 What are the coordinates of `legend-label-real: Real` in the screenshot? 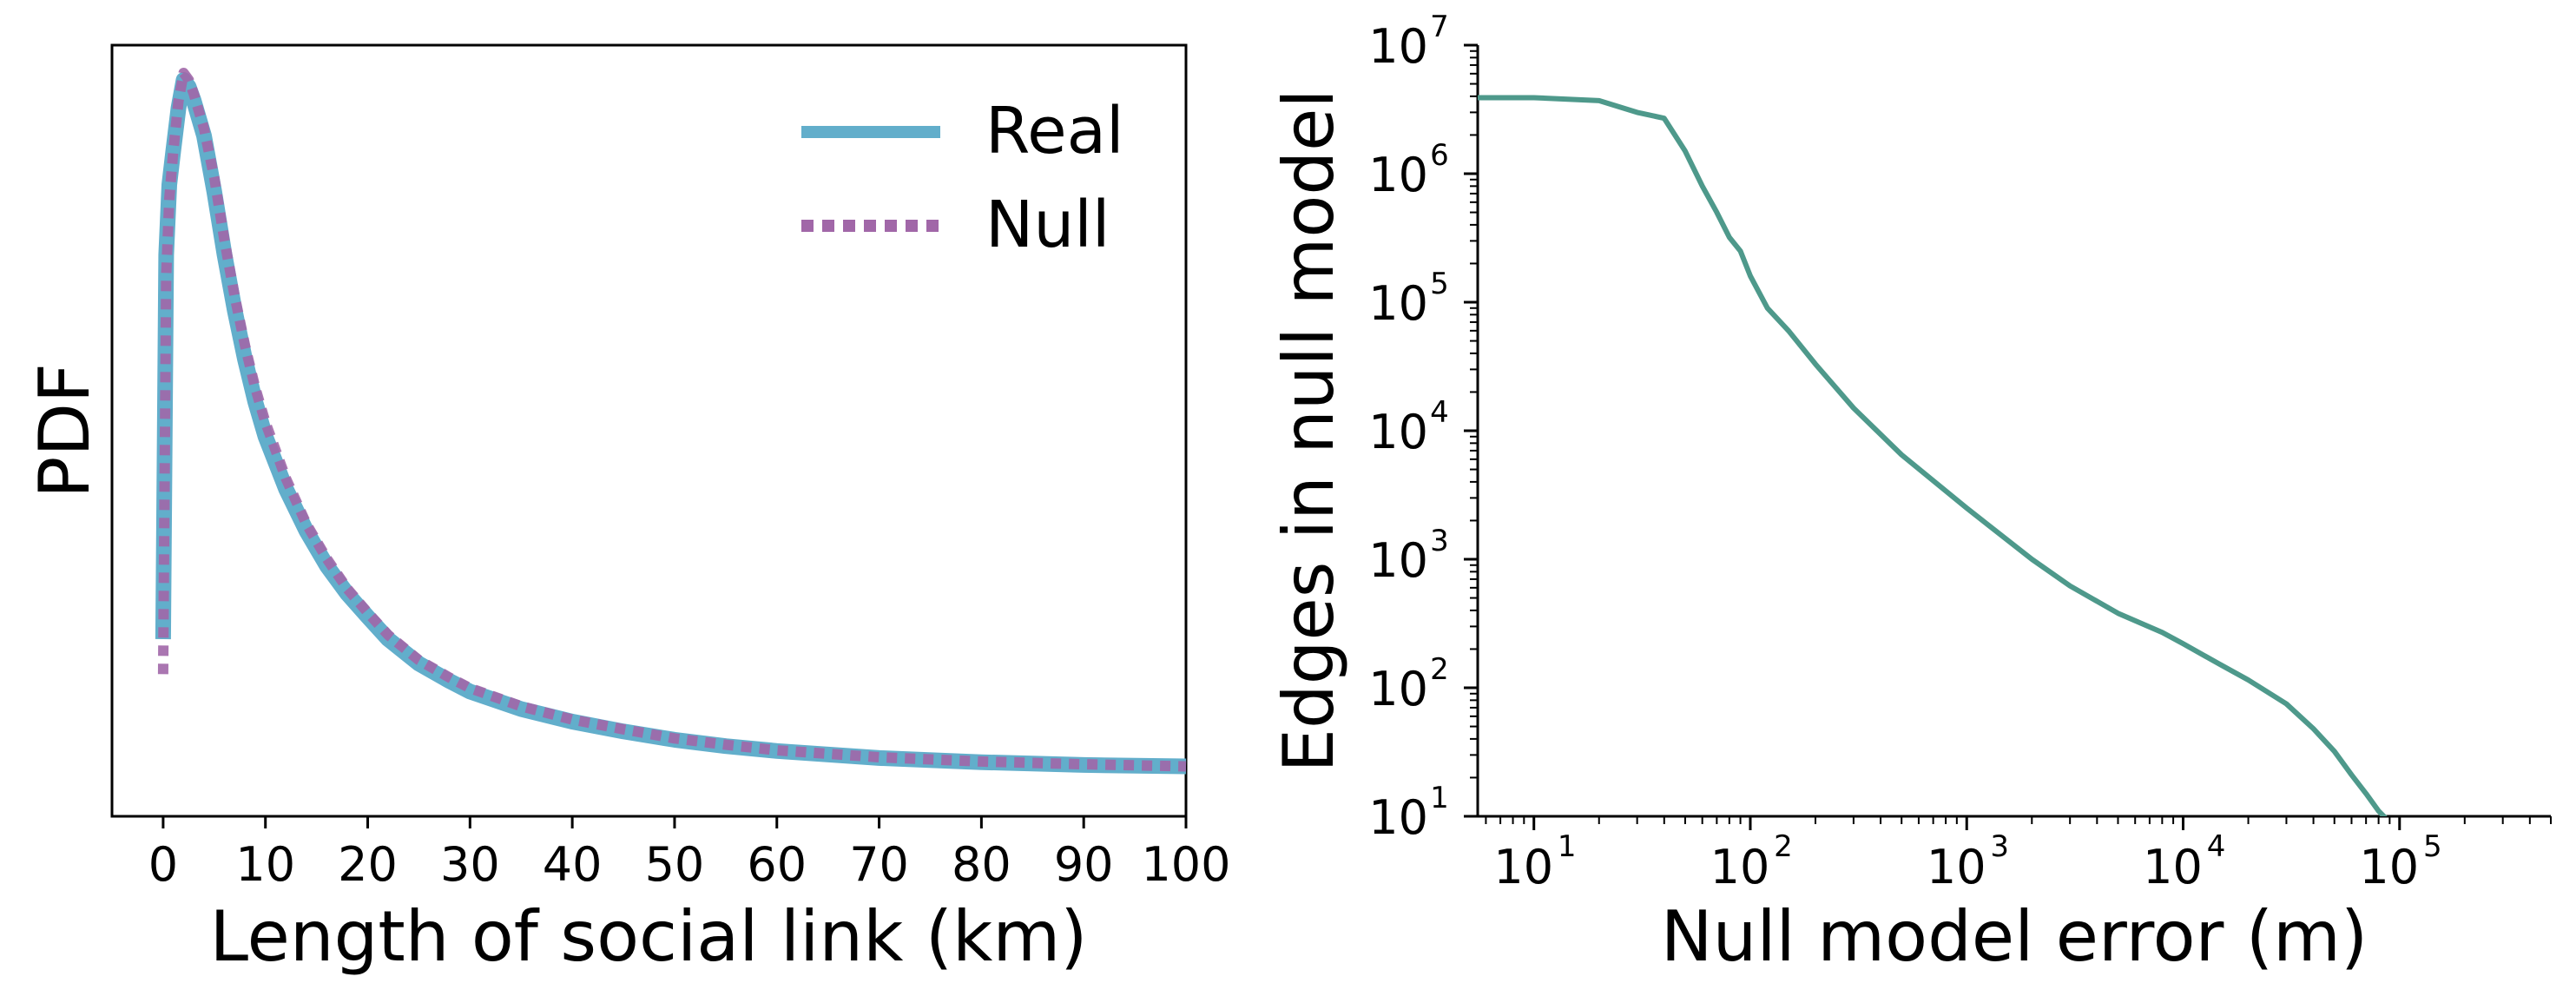 It's located at (1054, 131).